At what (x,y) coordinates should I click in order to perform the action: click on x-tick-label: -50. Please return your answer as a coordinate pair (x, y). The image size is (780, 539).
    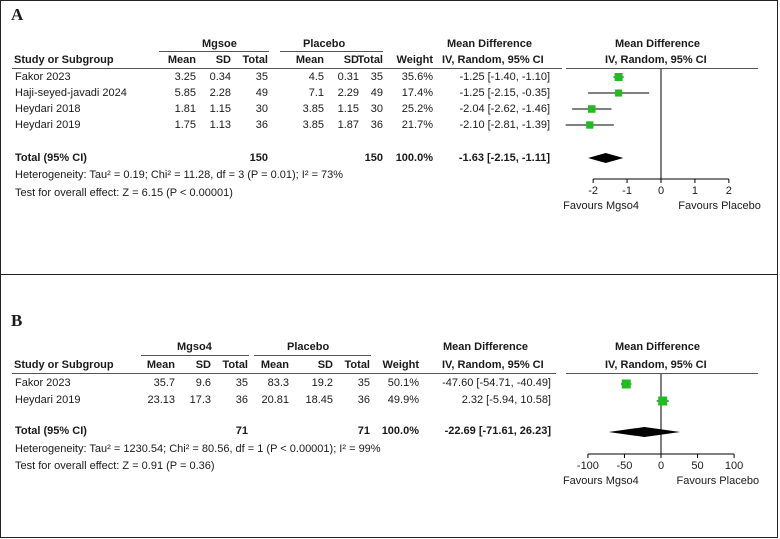
    Looking at the image, I should click on (625, 466).